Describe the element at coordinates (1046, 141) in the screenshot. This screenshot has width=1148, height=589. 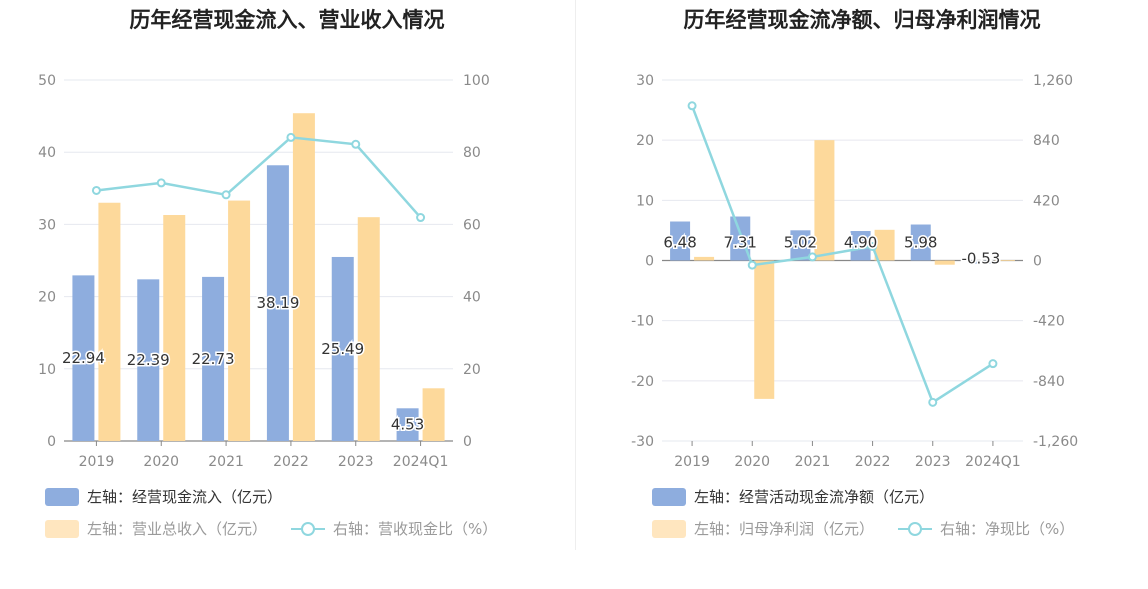
I see `y-right-tick-label: 840` at that location.